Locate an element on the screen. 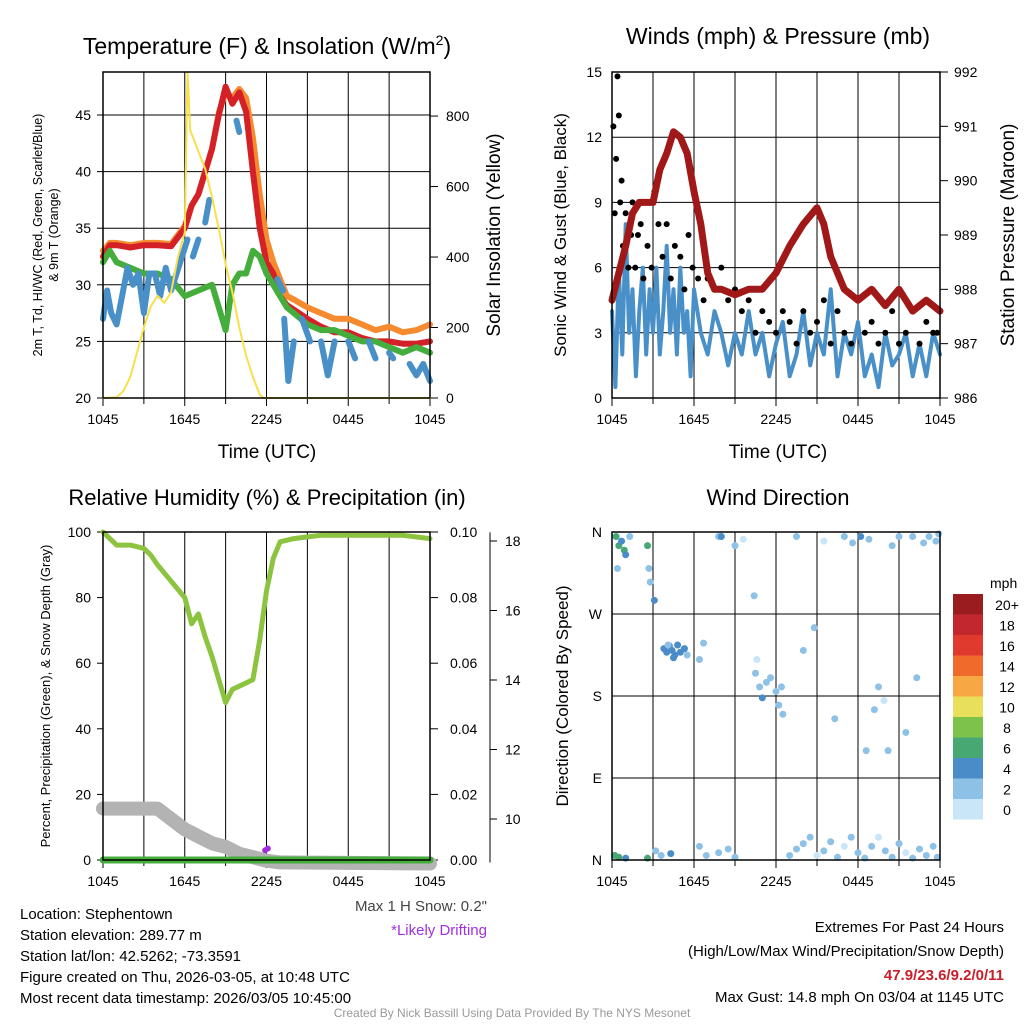 The height and width of the screenshot is (1024, 1024). series-sonic-wind is located at coordinates (776, 306).